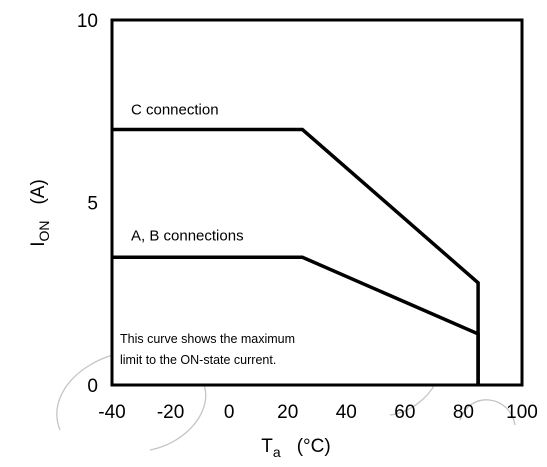 This screenshot has height=467, width=547. What do you see at coordinates (277, 452) in the screenshot?
I see `x-axis-title-sub: a` at bounding box center [277, 452].